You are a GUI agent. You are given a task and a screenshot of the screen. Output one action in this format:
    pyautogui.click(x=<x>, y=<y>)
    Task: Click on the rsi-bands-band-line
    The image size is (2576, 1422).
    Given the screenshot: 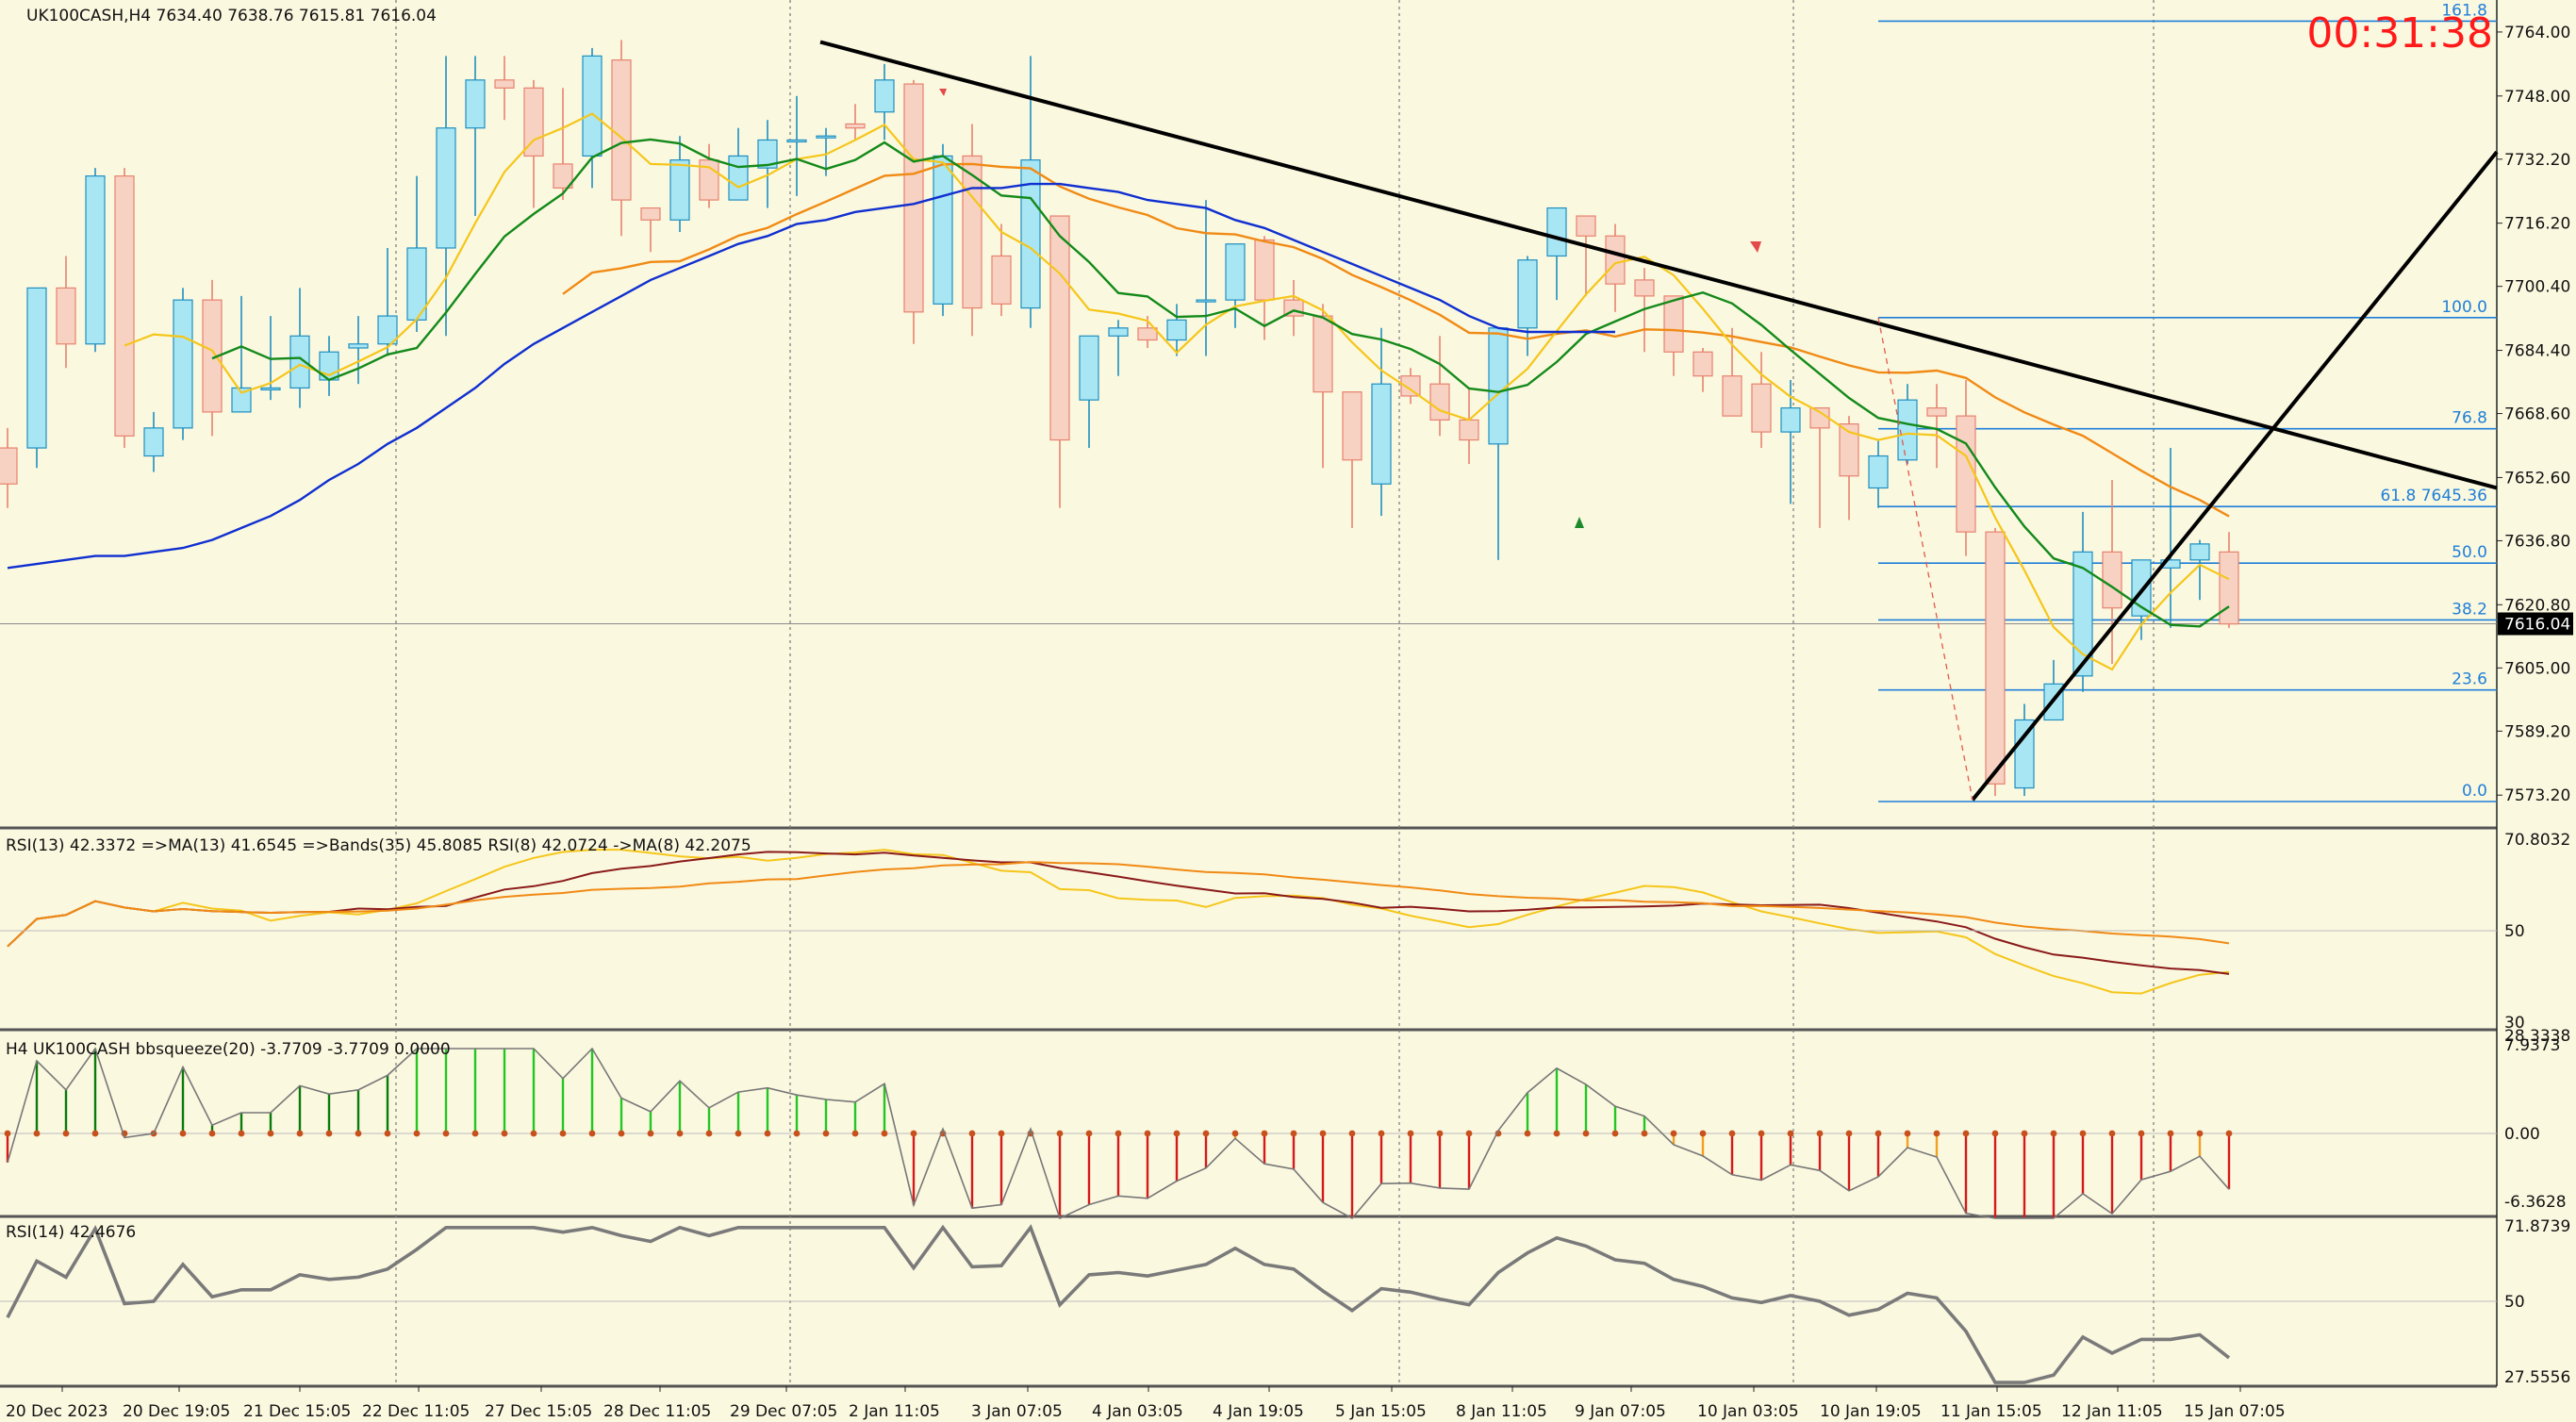 What is the action you would take?
    pyautogui.click(x=1118, y=904)
    